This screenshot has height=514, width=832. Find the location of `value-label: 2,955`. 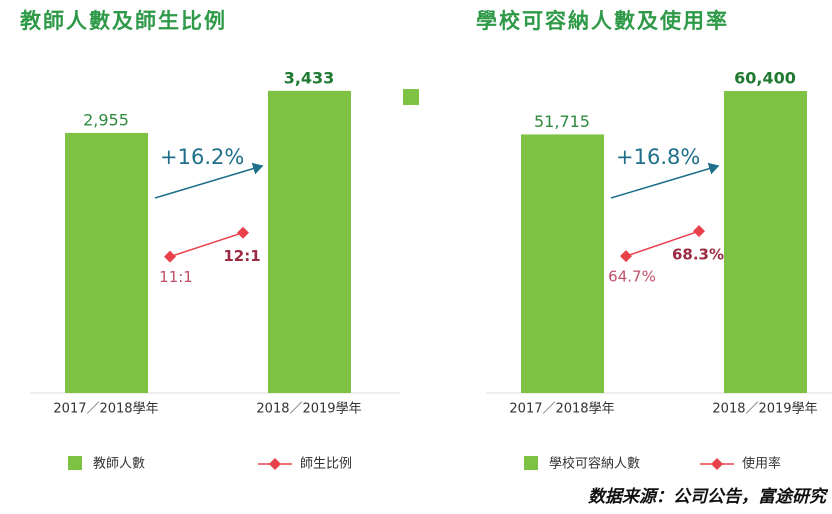

value-label: 2,955 is located at coordinates (106, 119).